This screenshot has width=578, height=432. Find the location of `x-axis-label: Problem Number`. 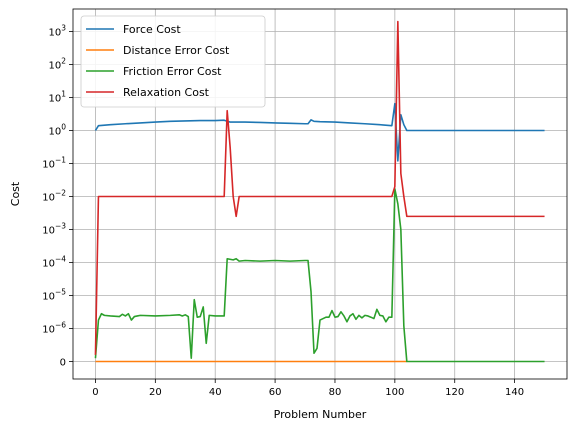

x-axis-label: Problem Number is located at coordinates (320, 414).